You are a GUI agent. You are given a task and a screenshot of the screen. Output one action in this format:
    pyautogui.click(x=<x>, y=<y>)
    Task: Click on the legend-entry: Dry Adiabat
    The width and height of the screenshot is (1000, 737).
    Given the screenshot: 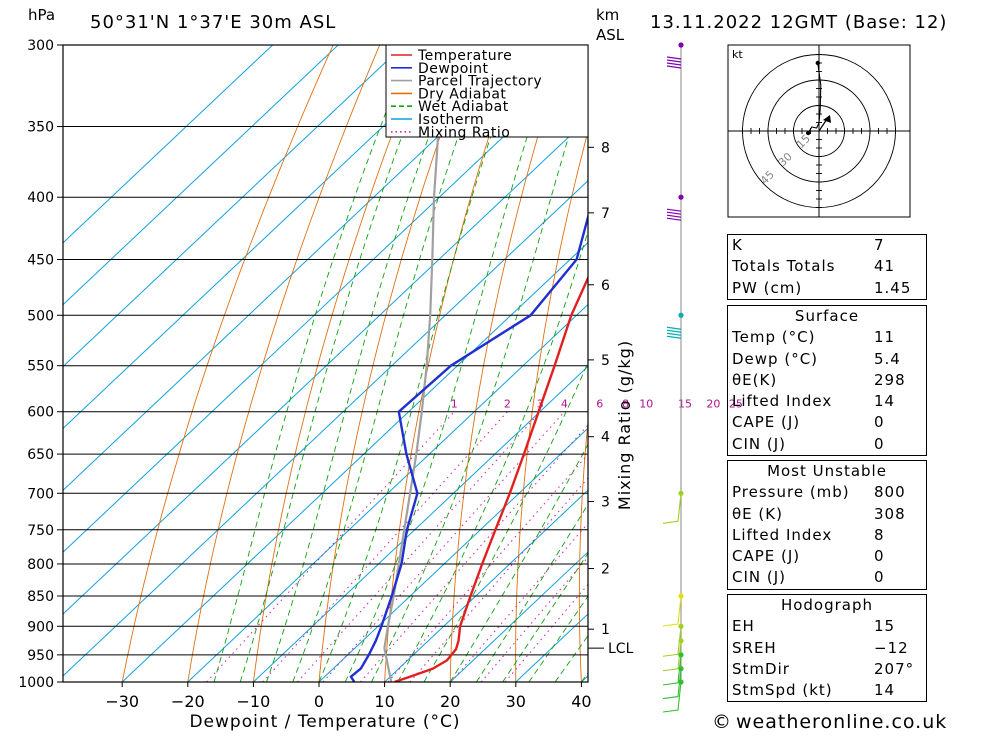 What is the action you would take?
    pyautogui.click(x=462, y=94)
    